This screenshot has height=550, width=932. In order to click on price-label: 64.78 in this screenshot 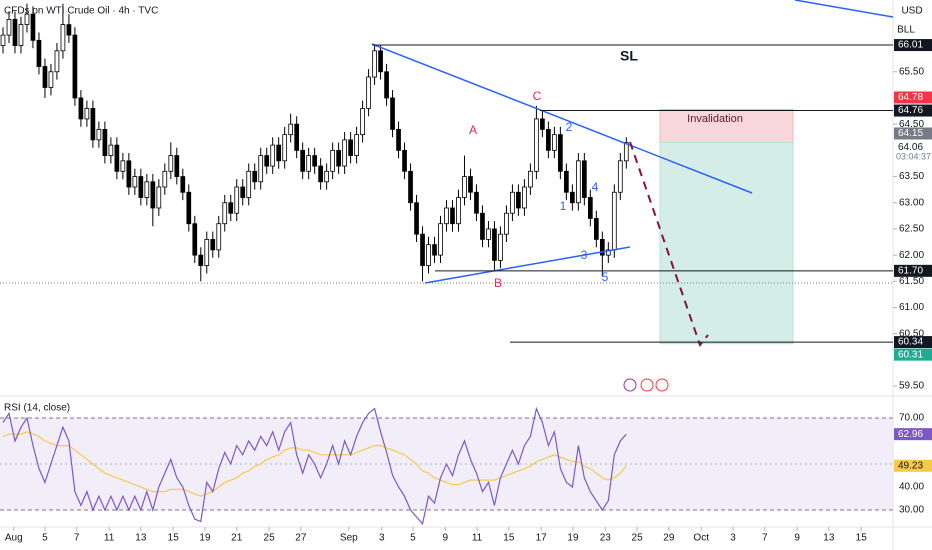, I will do `click(910, 97)`.